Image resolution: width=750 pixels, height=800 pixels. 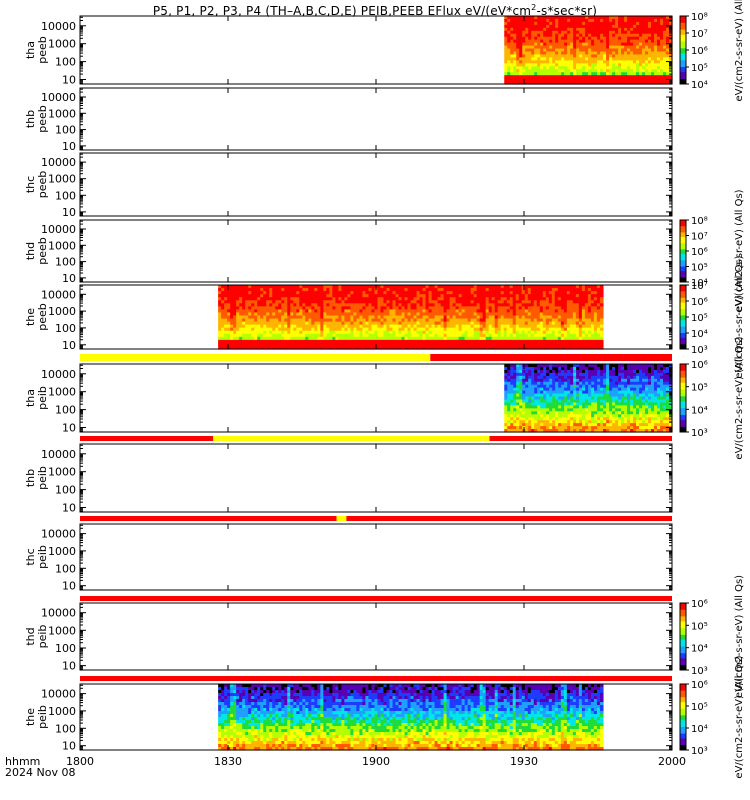 I want to click on thd_peib-ylabel-product: peib, so click(x=42, y=637).